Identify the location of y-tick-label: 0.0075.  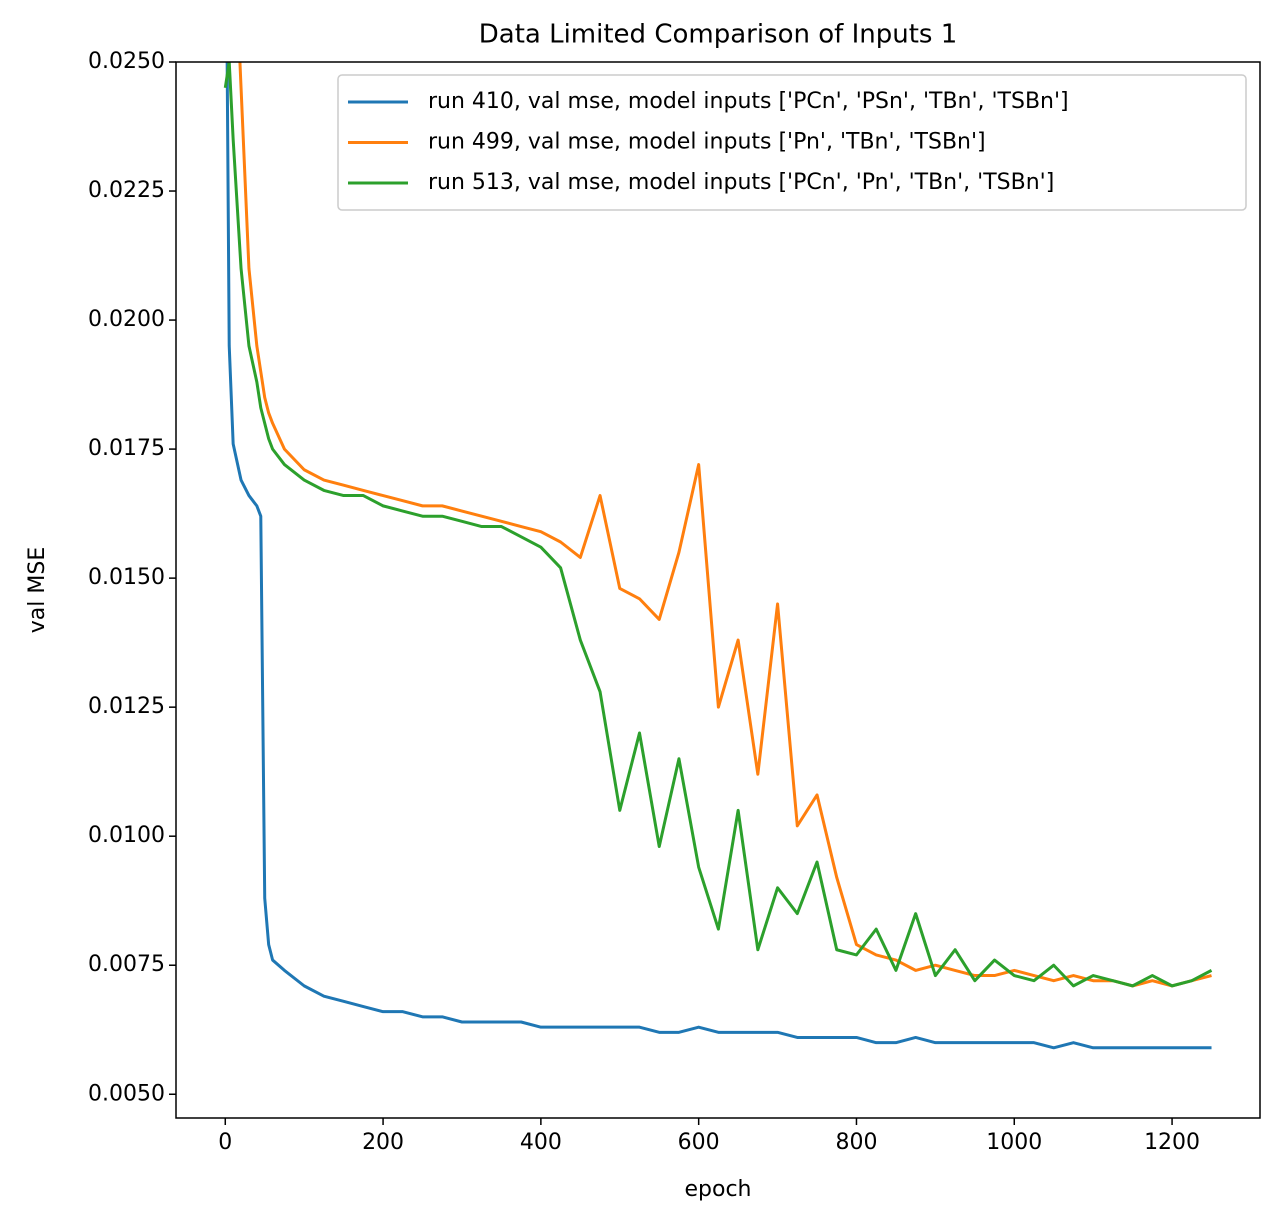
(126, 964).